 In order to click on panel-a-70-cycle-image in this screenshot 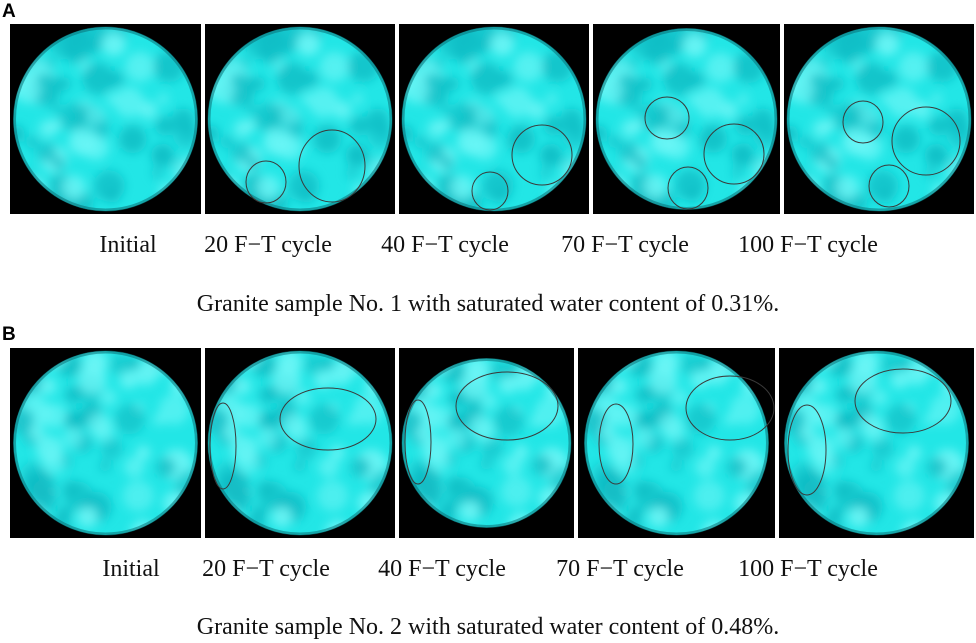, I will do `click(686, 119)`.